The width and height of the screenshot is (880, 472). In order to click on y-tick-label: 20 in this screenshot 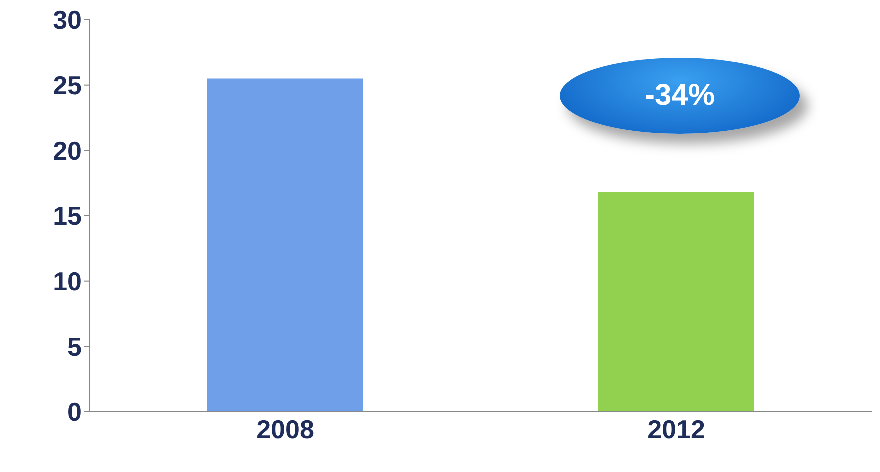, I will do `click(67, 151)`.